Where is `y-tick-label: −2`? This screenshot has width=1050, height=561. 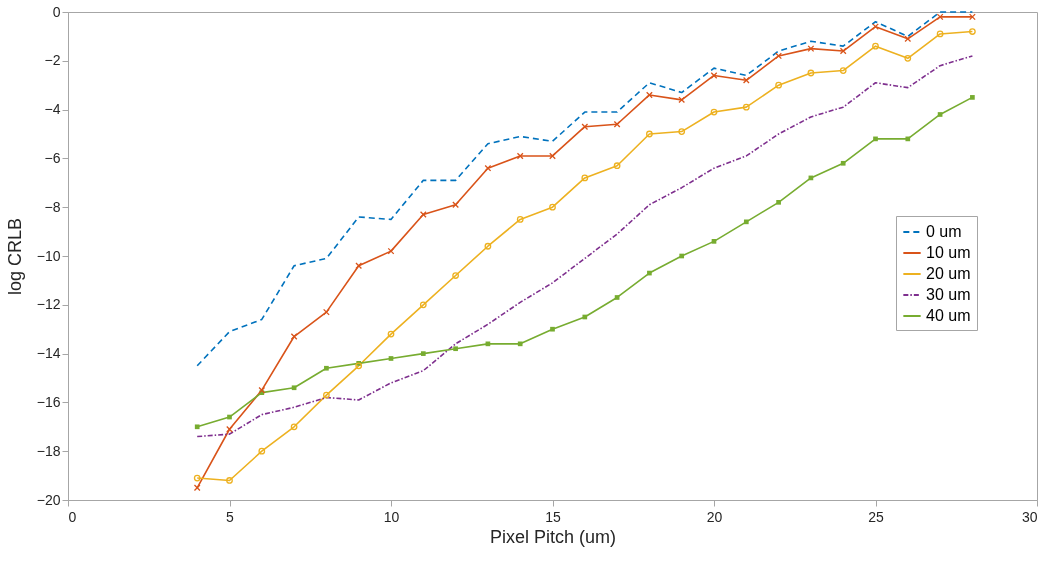 y-tick-label: −2 is located at coordinates (52, 60).